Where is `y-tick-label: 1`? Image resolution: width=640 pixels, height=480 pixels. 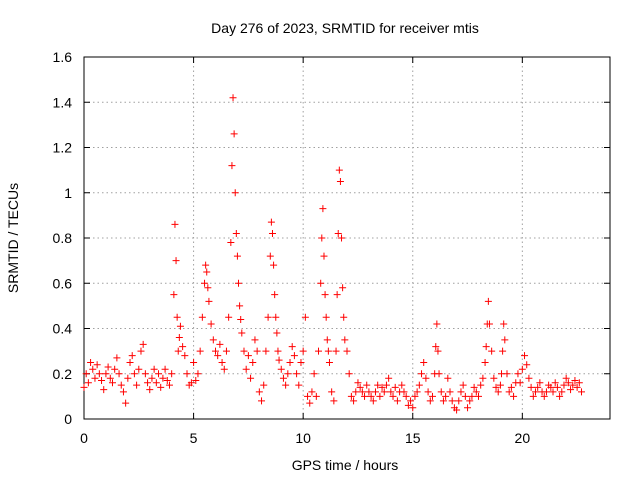 y-tick-label: 1 is located at coordinates (68, 193).